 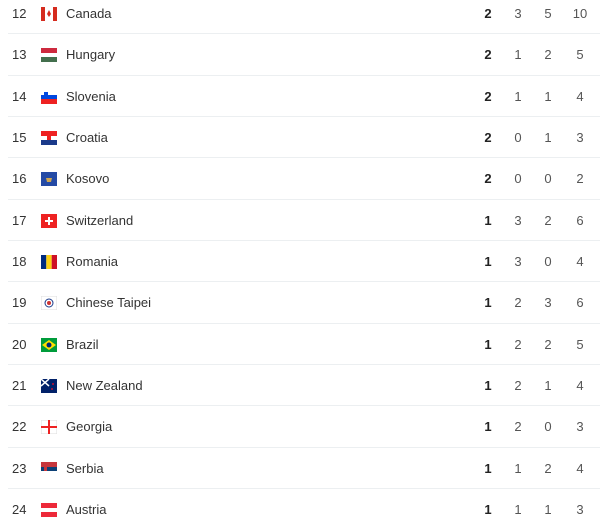 I want to click on chinese-taipei-flag-icon, so click(x=49, y=303).